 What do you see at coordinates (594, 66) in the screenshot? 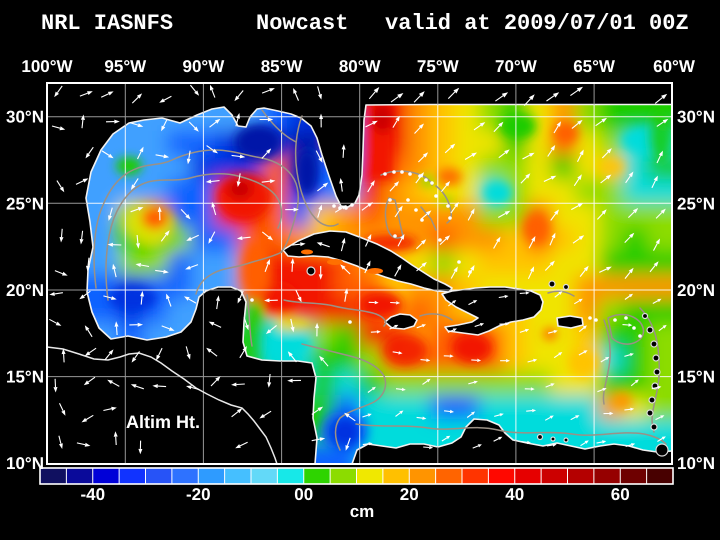
I see `svg-text: 65°W` at bounding box center [594, 66].